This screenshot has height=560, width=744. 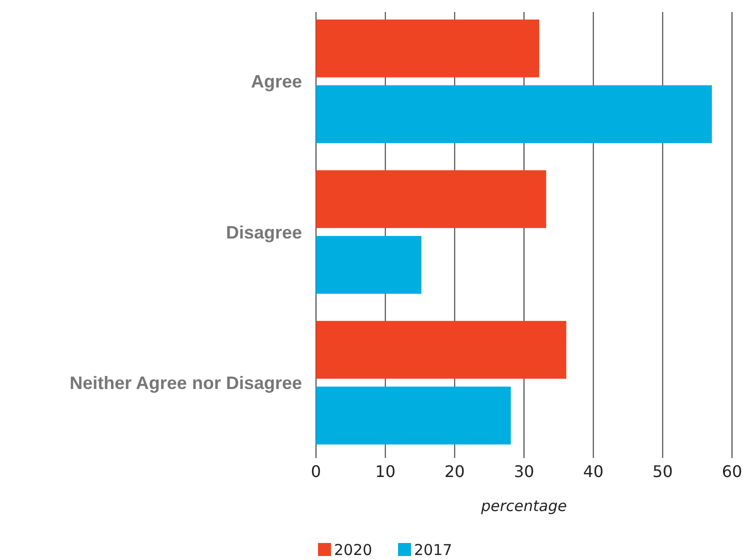 I want to click on x-tick-label: 10, so click(x=385, y=471).